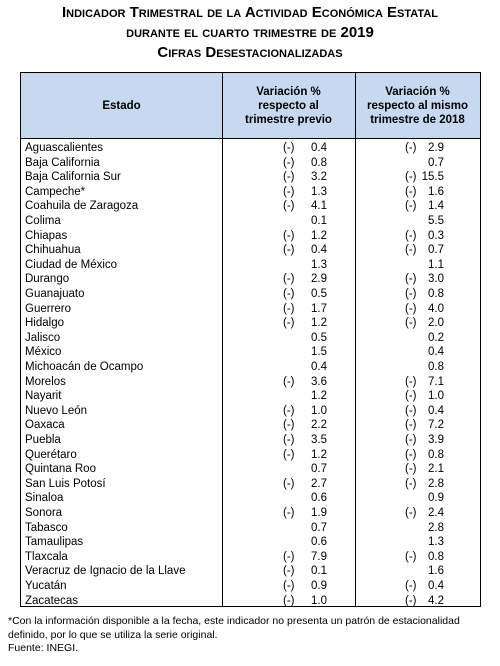  Describe the element at coordinates (65, 483) in the screenshot. I see `state-name: San Luis Potosí` at that location.